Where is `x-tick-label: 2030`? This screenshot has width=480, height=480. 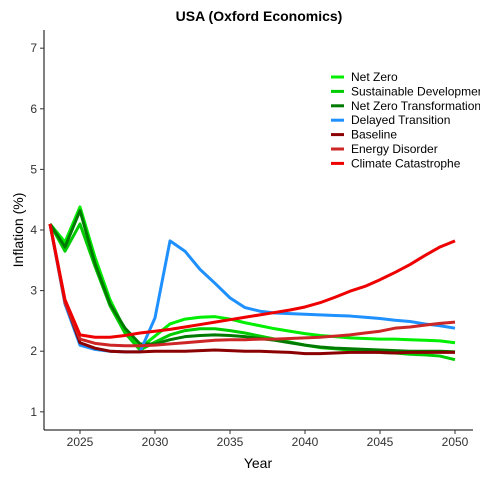
x-tick-label: 2030 is located at coordinates (155, 442).